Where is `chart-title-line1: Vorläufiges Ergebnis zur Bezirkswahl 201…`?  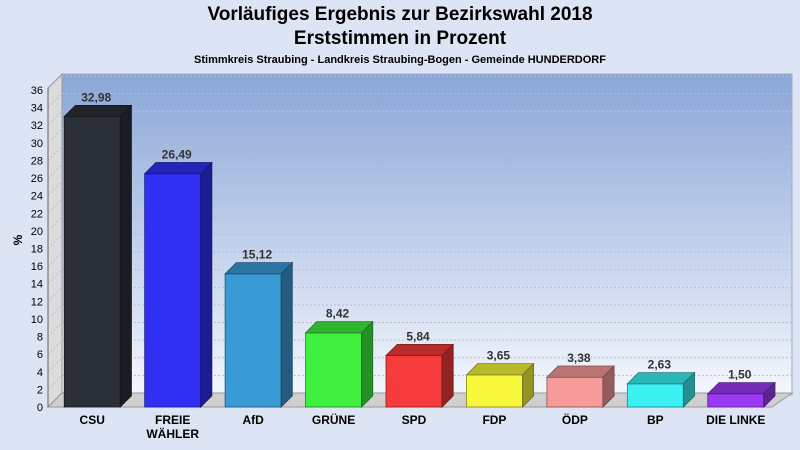 chart-title-line1: Vorläufiges Ergebnis zur Bezirkswahl 201… is located at coordinates (400, 14).